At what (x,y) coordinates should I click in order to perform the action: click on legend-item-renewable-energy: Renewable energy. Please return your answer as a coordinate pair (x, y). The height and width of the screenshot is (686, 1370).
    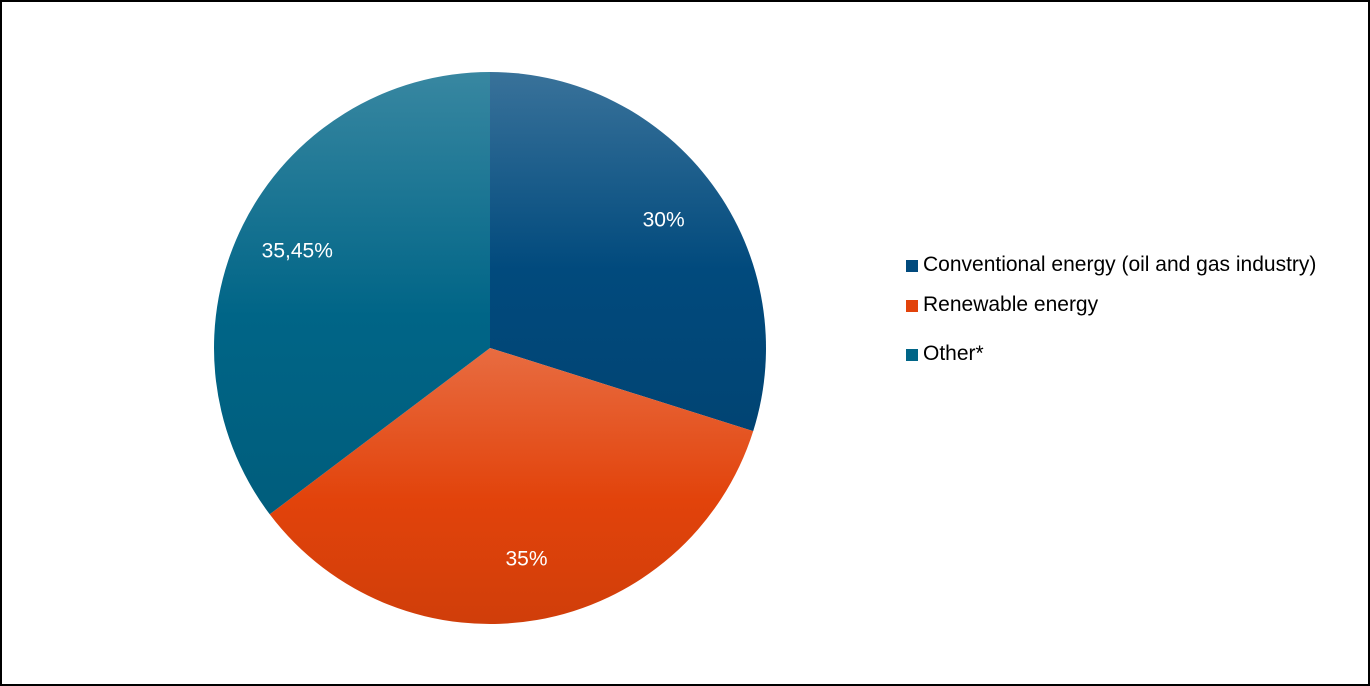
    Looking at the image, I should click on (1116, 304).